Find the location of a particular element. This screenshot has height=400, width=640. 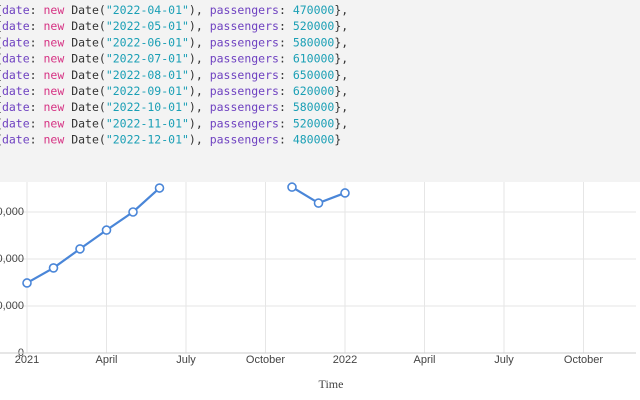

x-tick-label: 2022 is located at coordinates (345, 360).